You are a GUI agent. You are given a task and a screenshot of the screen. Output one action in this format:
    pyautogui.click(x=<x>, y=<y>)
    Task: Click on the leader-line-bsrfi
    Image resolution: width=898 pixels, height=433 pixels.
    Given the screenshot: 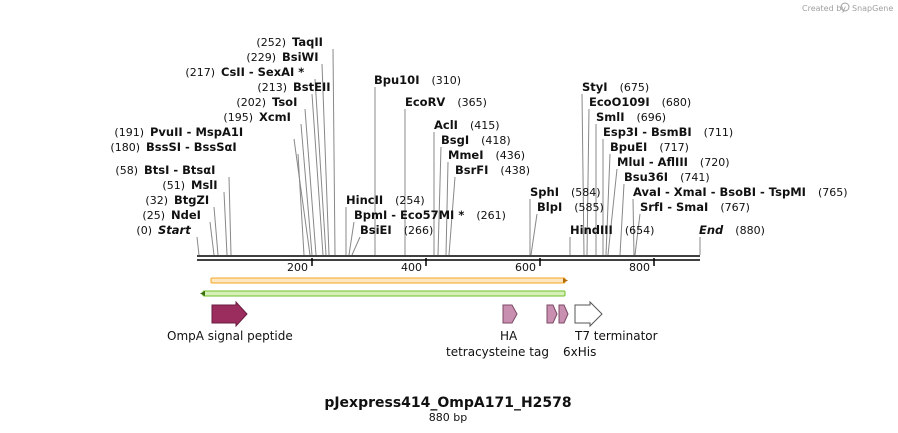 What is the action you would take?
    pyautogui.click(x=452, y=216)
    